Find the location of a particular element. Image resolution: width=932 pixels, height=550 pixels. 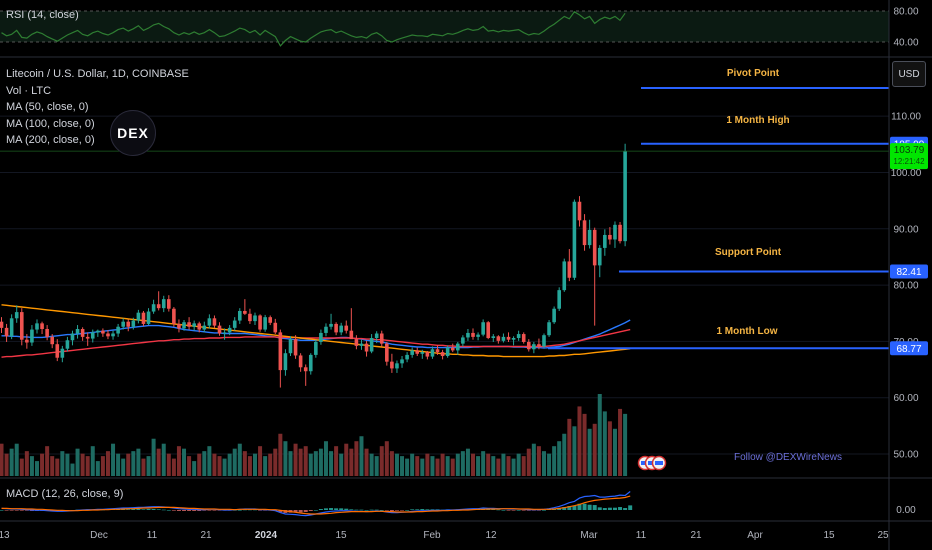

rsi-tick-label: 80.00 is located at coordinates (905, 12).